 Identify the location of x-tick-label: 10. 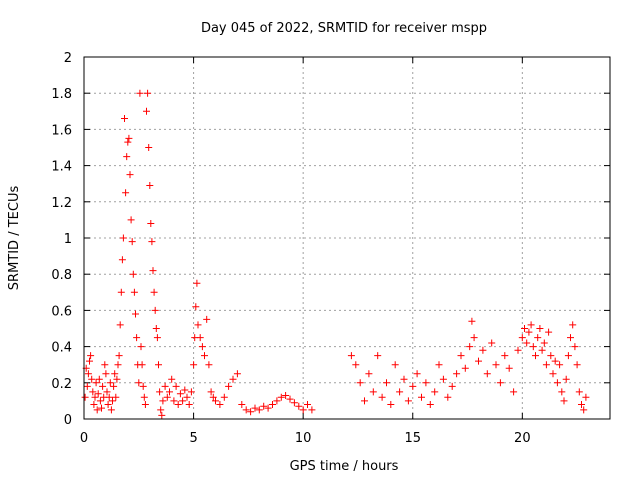
(303, 438).